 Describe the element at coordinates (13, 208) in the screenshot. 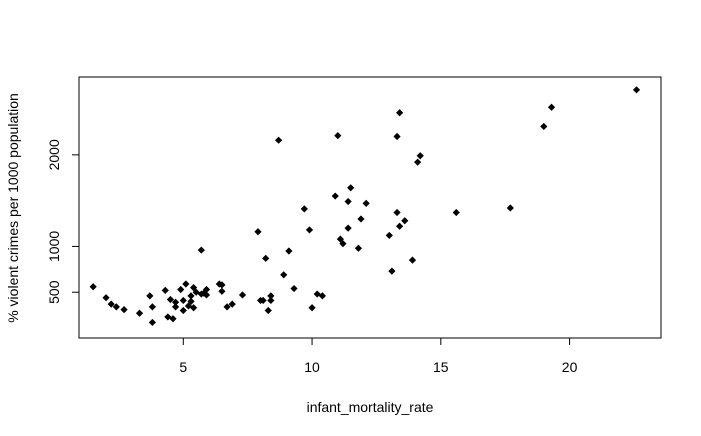

I see `y-axis-label: % violent crimes per 1000 population` at that location.